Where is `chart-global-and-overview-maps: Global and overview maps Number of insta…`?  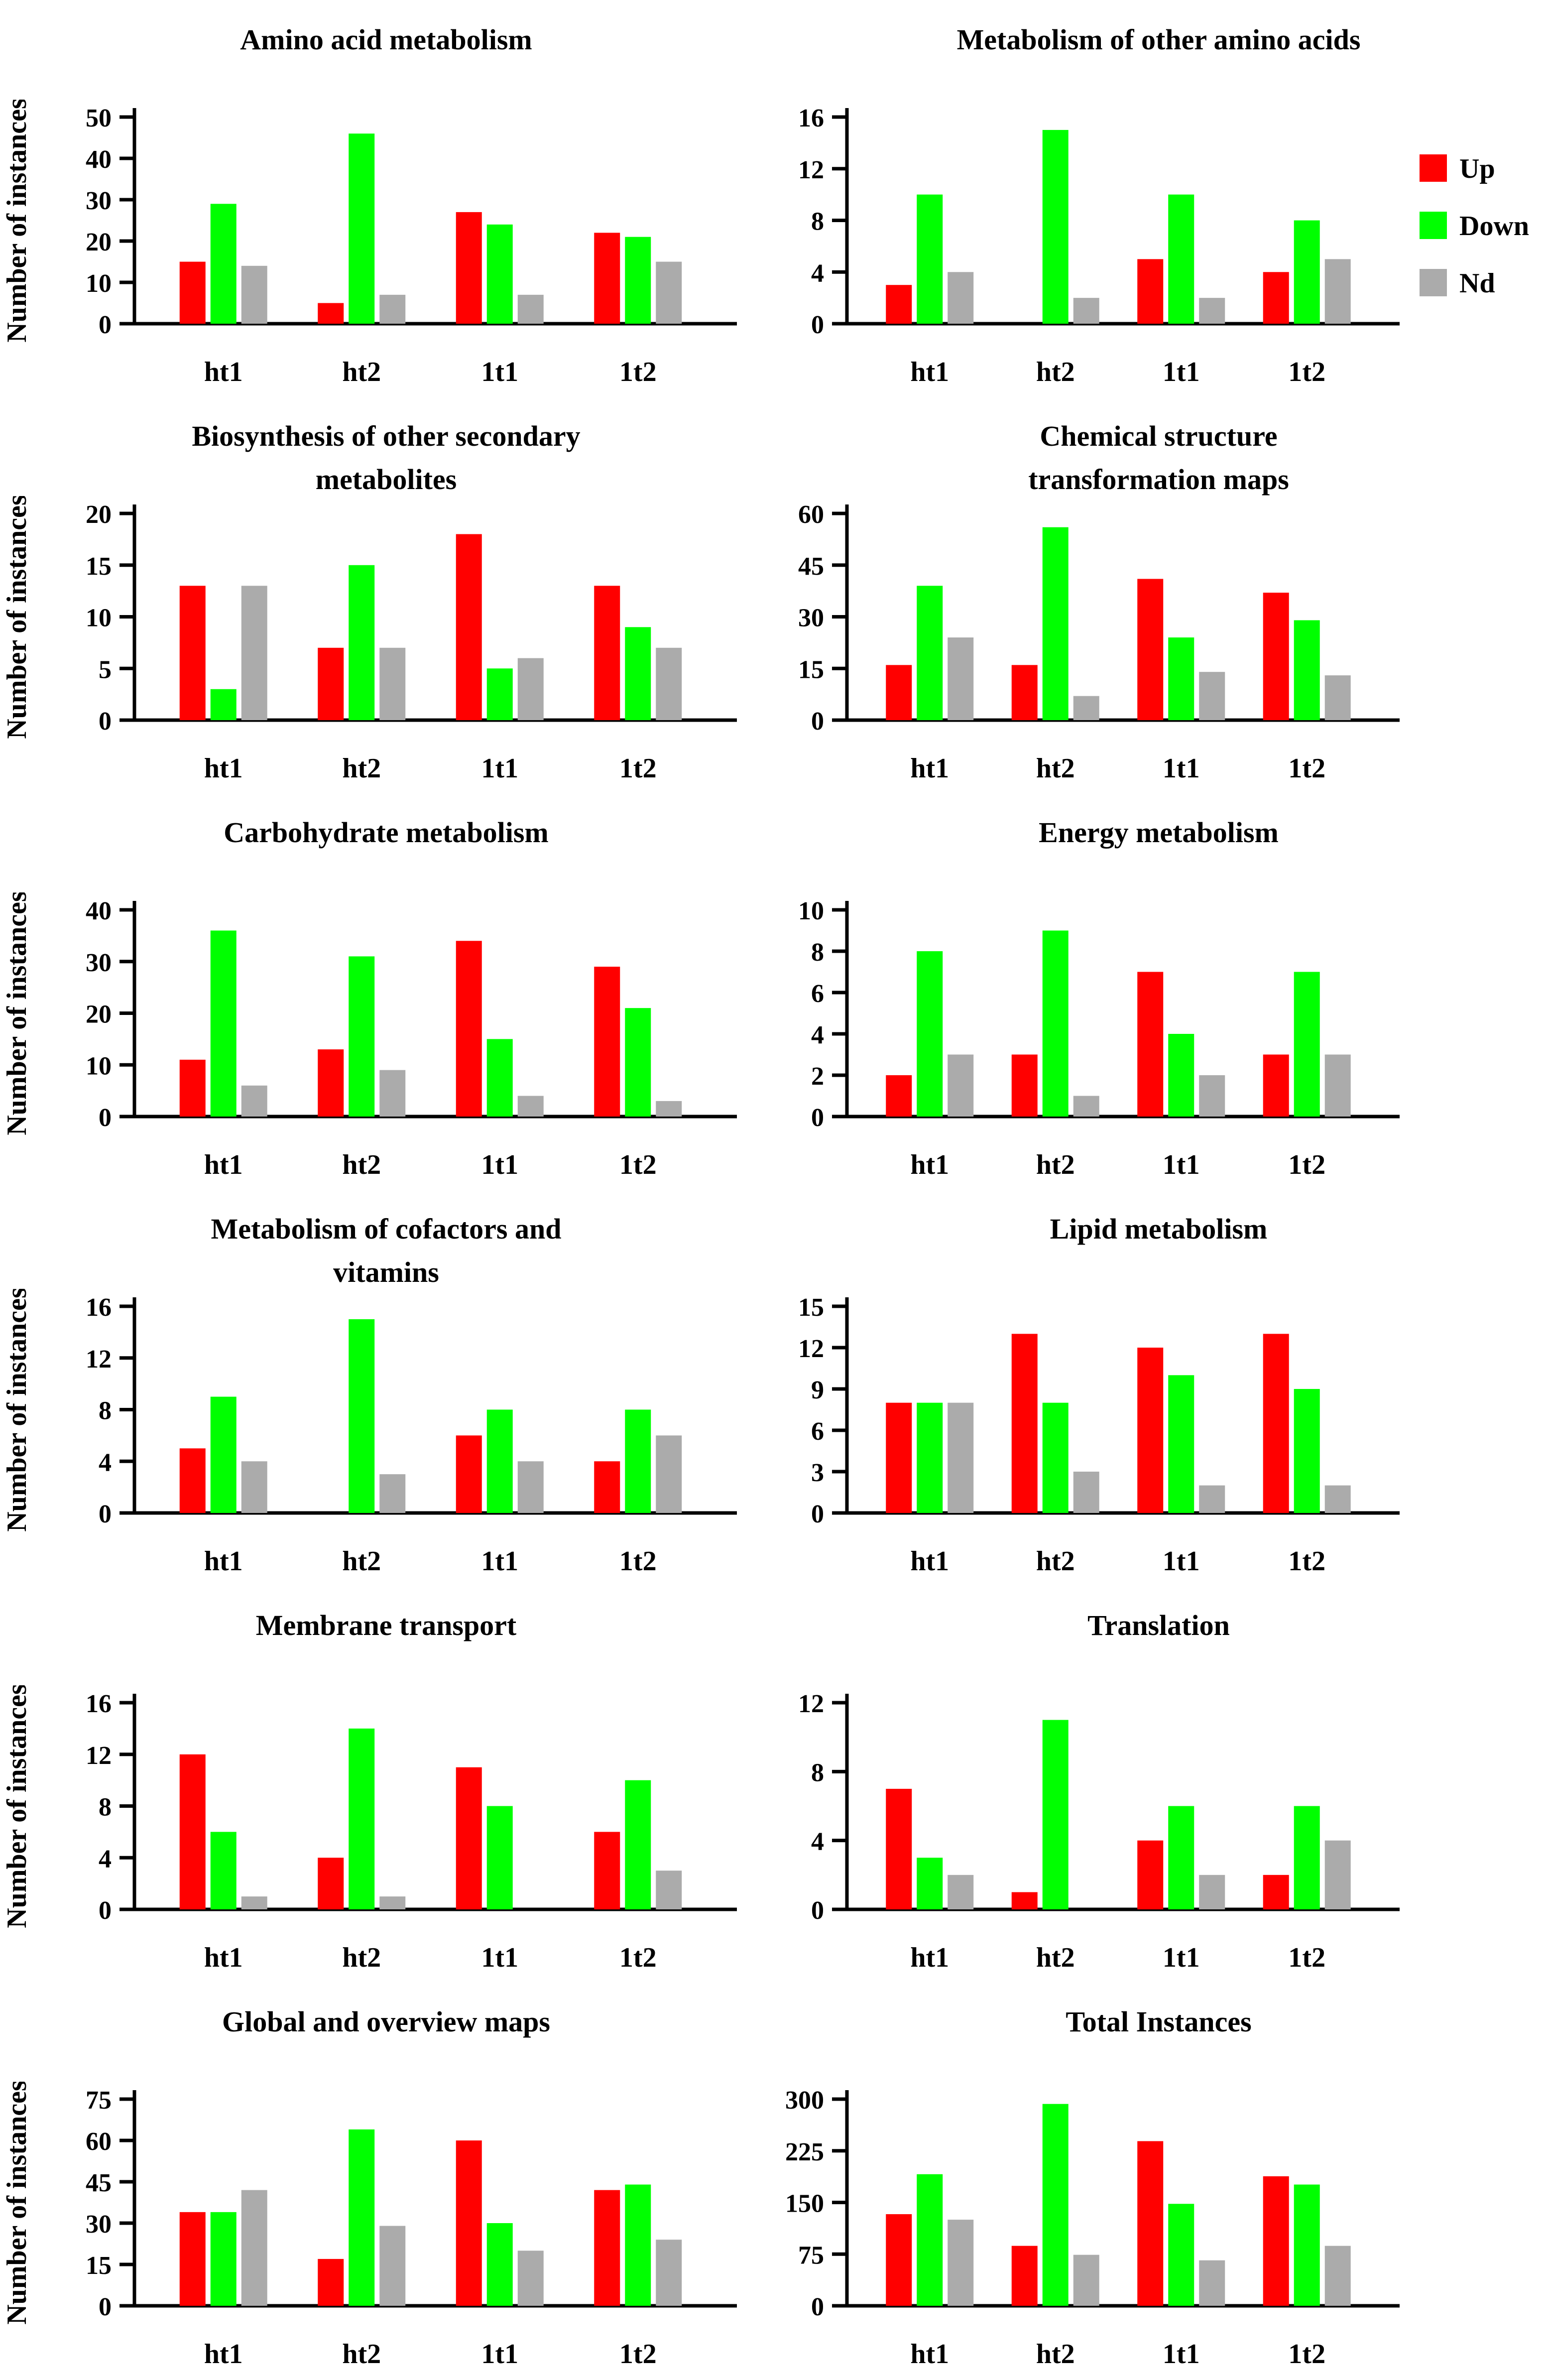
chart-global-and-overview-maps: Global and overview maps Number of insta… is located at coordinates (386, 2180).